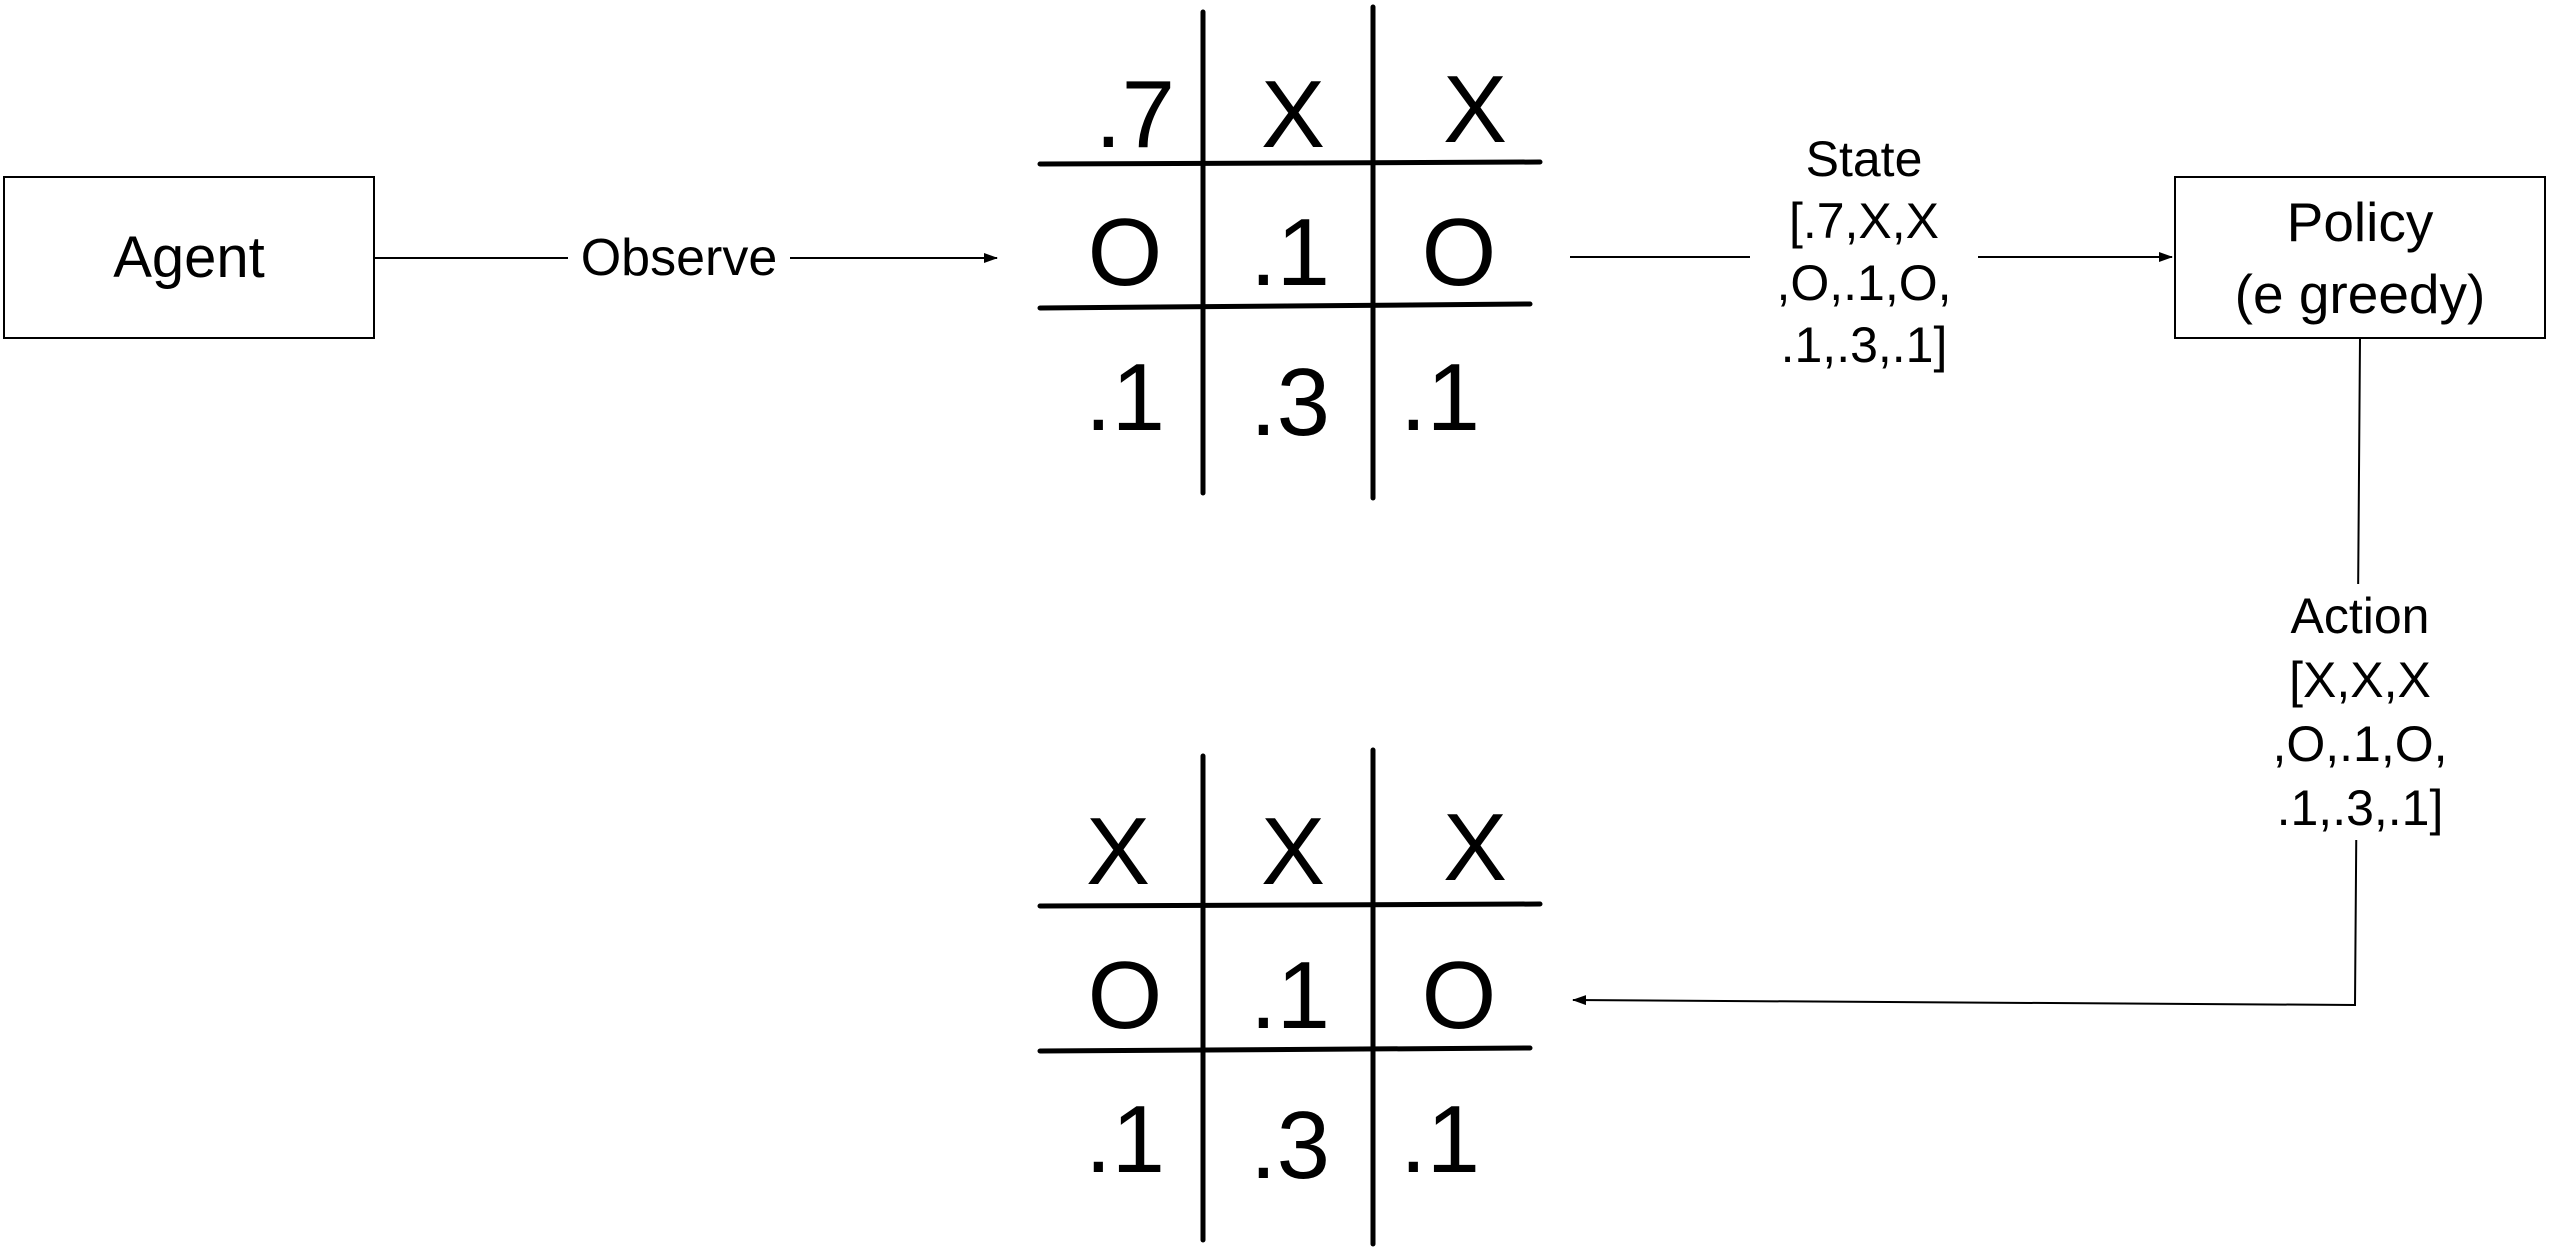 The width and height of the screenshot is (2549, 1258). Describe the element at coordinates (2360, 221) in the screenshot. I see `policy-label: Policy` at that location.